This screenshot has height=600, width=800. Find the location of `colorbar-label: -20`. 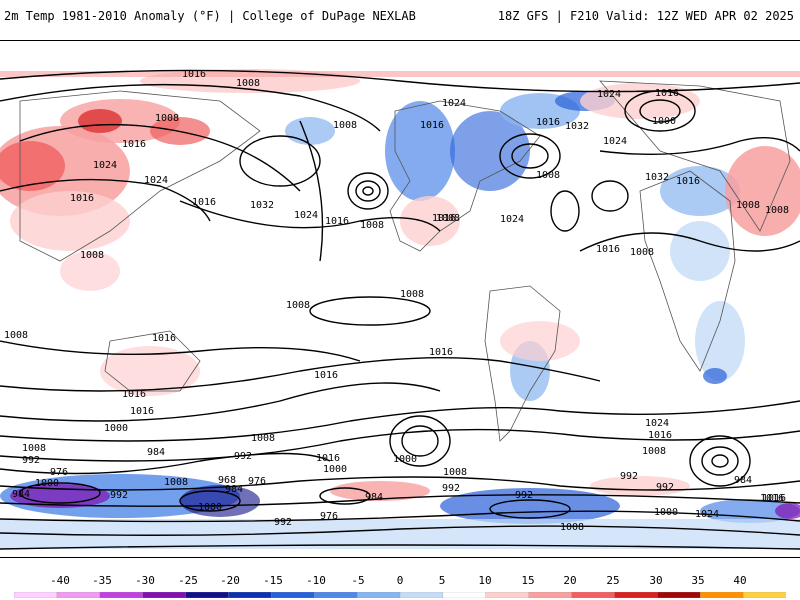

colorbar-label: -20 is located at coordinates (230, 580).